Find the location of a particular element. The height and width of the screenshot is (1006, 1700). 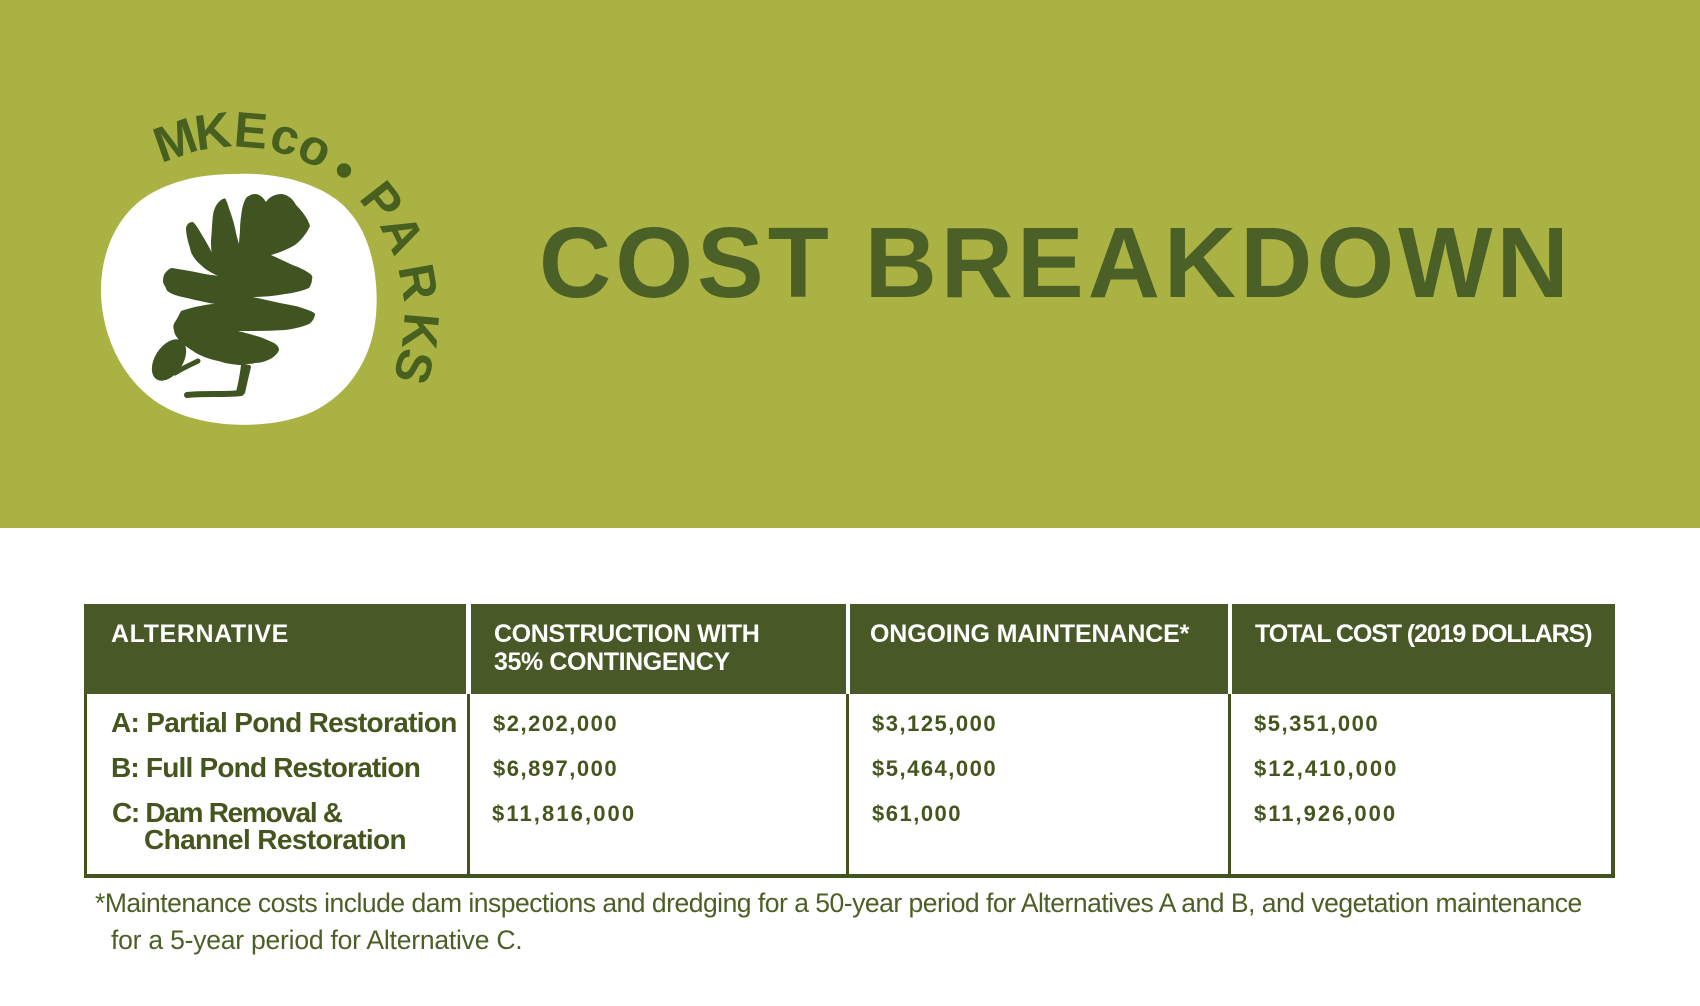

svg-text: R is located at coordinates (418, 281).